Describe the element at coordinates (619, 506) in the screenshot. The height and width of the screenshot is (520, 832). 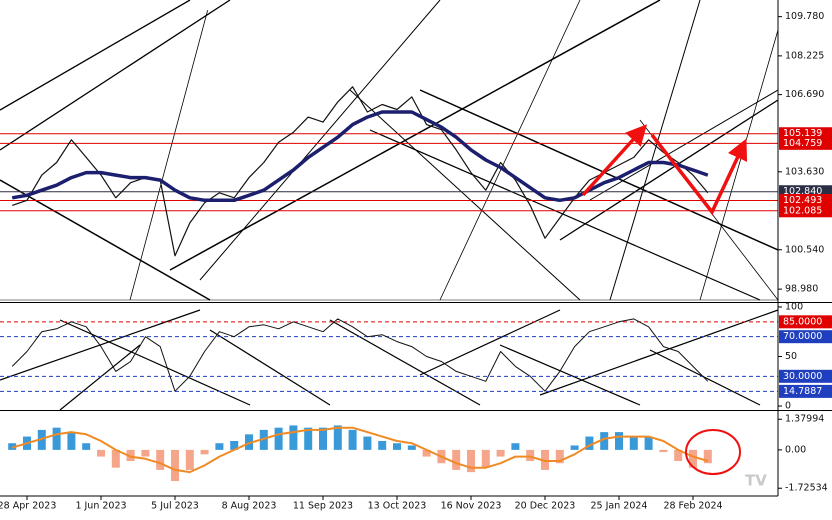
I see `x-tick-label: 25 Jan 2024` at that location.